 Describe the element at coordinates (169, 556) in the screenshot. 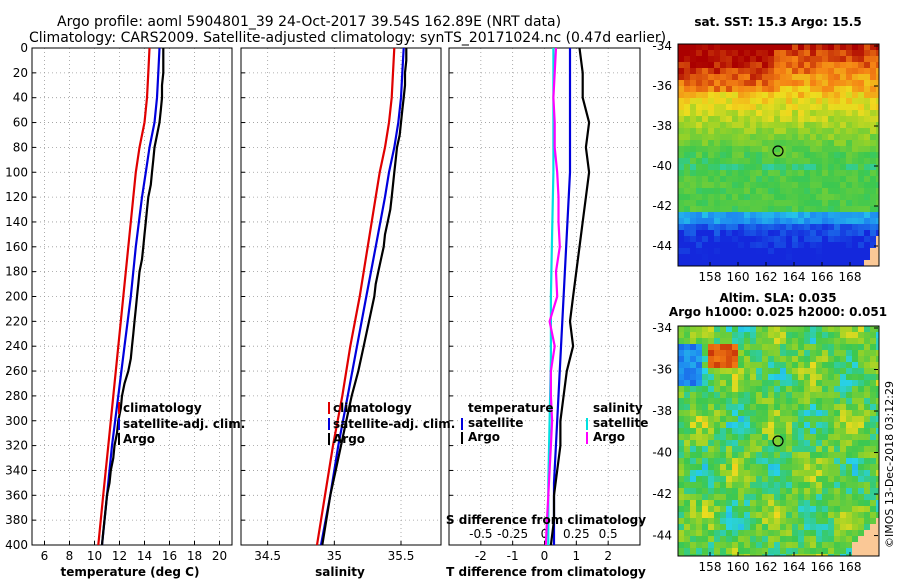

I see `x-tick-label: 16` at that location.